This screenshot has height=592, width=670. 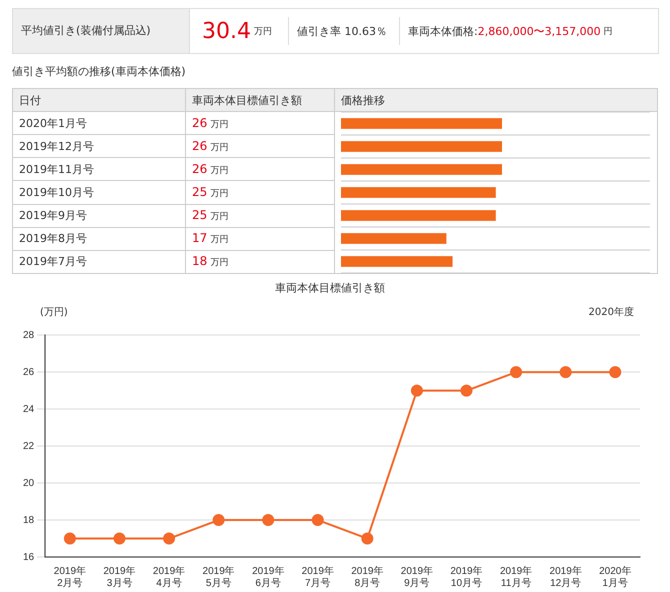 I want to click on text: 値引き平均額の推移(車両本体価格), so click(x=99, y=71).